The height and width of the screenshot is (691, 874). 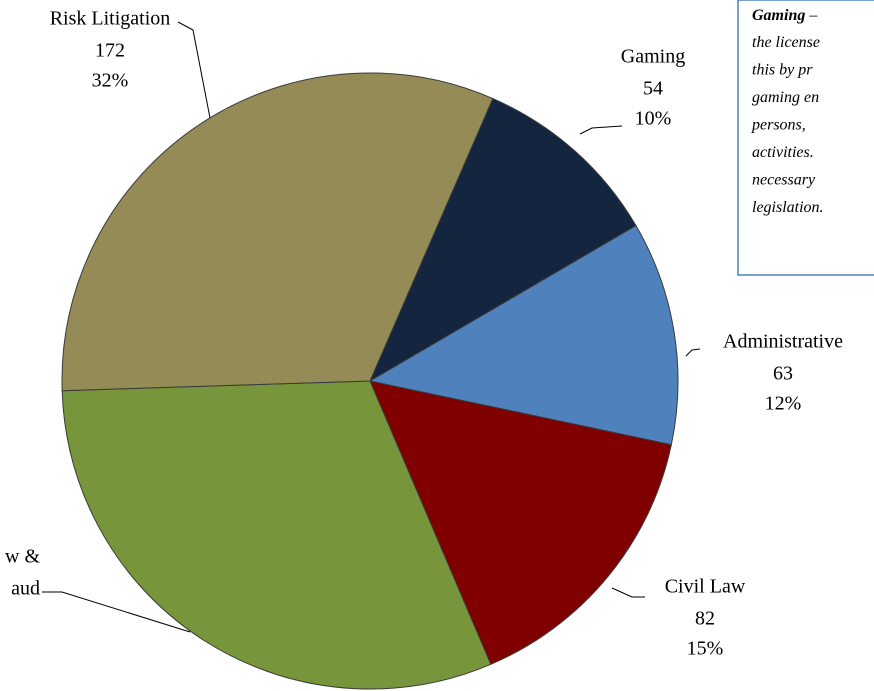 I want to click on note-bold: Gaming, so click(x=778, y=15).